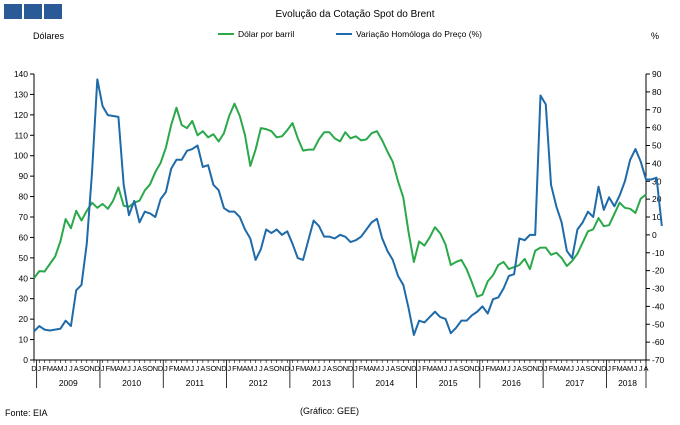 The width and height of the screenshot is (680, 425). Describe the element at coordinates (21, 74) in the screenshot. I see `left-tick-label: 140` at that location.